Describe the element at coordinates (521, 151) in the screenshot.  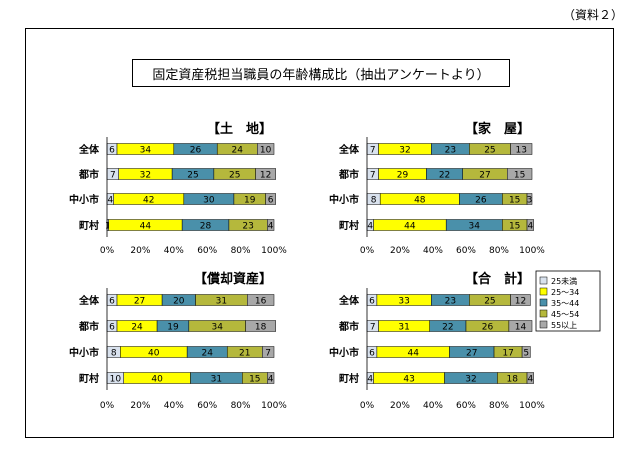
I see `data-label: 13` at that location.